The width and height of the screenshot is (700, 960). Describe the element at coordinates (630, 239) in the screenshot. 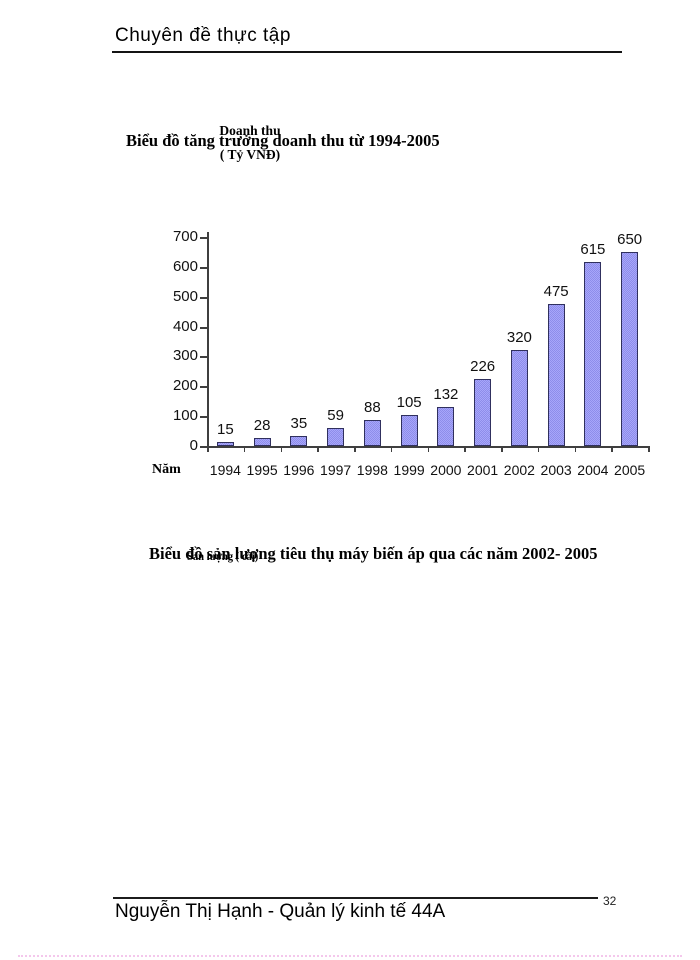

I see `bar-value-2005: 650` at that location.